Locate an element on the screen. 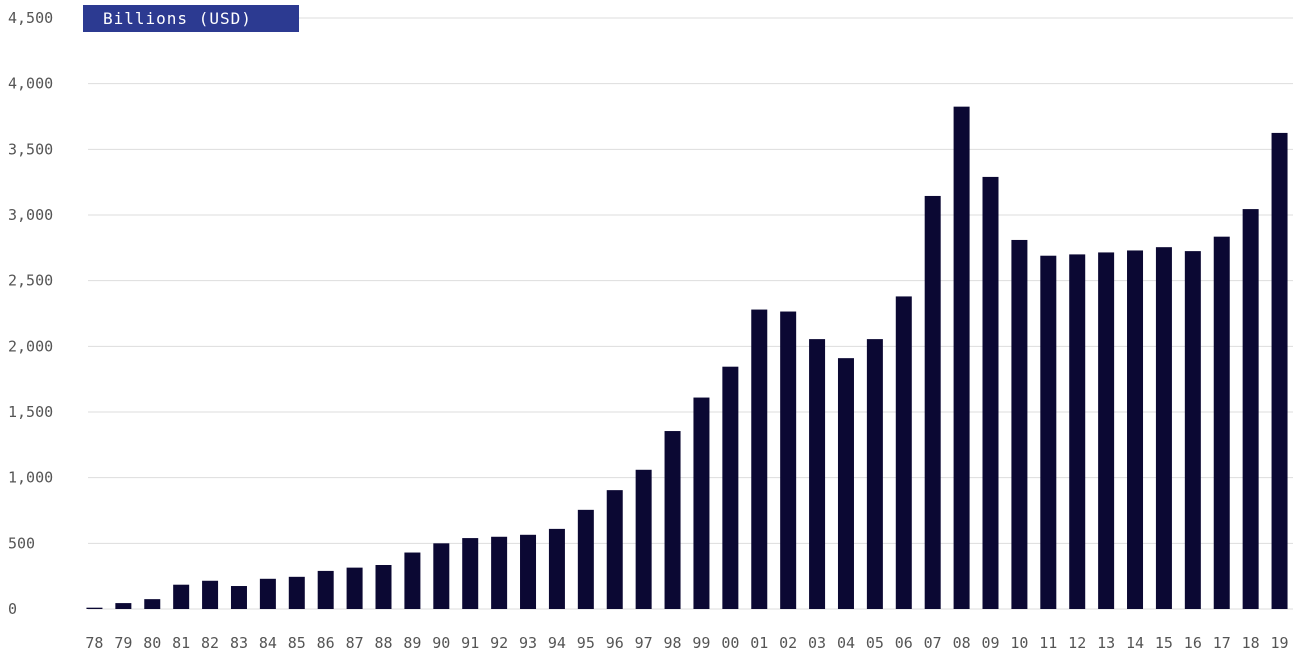 This screenshot has height=652, width=1293. x-tick-label: 83 is located at coordinates (239, 643).